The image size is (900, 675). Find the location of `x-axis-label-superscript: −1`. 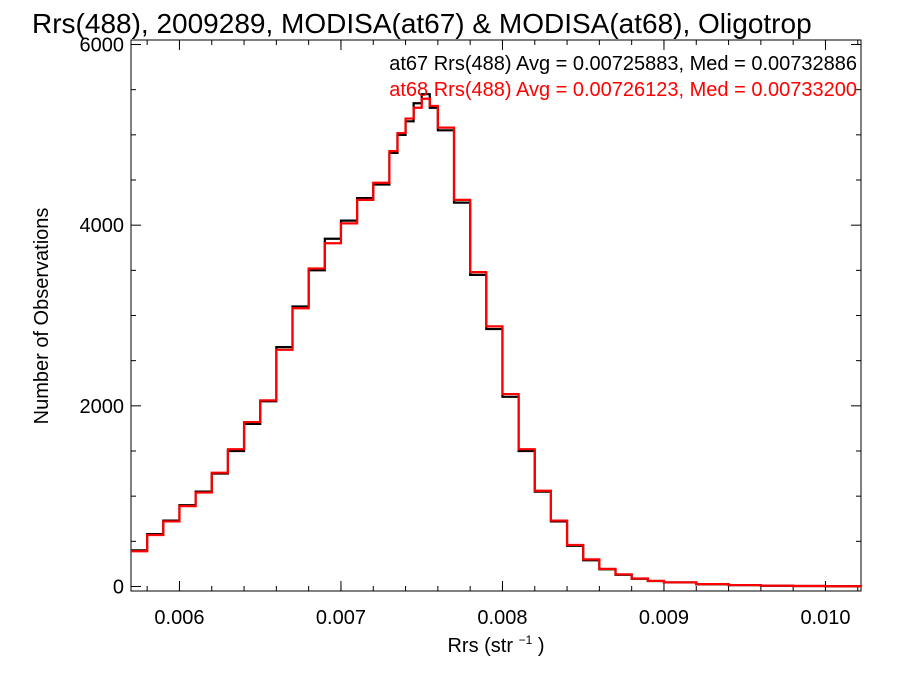

x-axis-label-superscript: −1 is located at coordinates (526, 640).